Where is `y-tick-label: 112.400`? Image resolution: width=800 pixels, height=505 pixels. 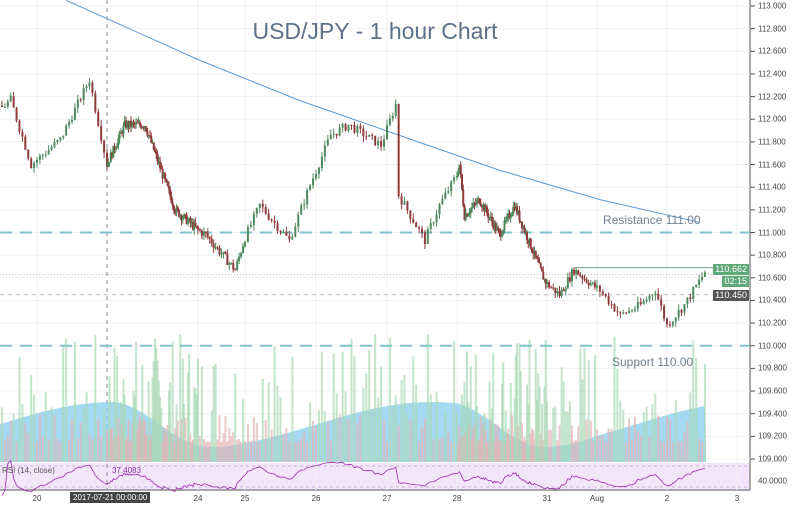
y-tick-label: 112.400 is located at coordinates (772, 74).